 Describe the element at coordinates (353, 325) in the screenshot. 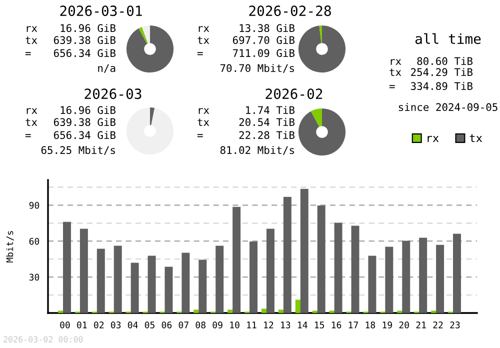

I see `x-tick-label: 17` at that location.